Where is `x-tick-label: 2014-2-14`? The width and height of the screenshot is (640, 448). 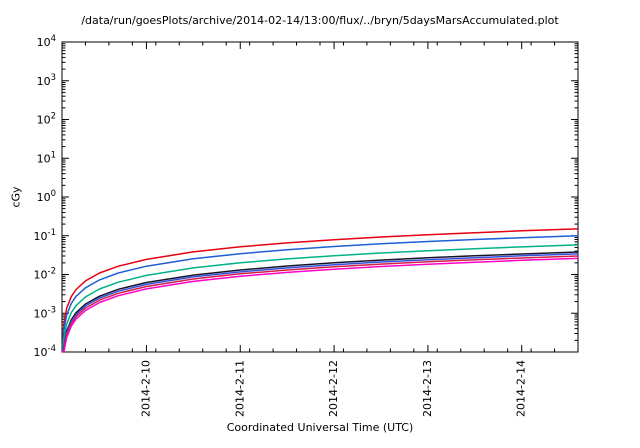
x-tick-label: 2014-2-14 is located at coordinates (521, 388).